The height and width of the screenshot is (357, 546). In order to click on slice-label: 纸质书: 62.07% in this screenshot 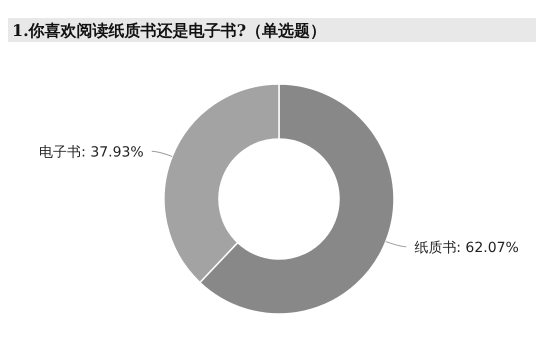, I will do `click(466, 248)`.